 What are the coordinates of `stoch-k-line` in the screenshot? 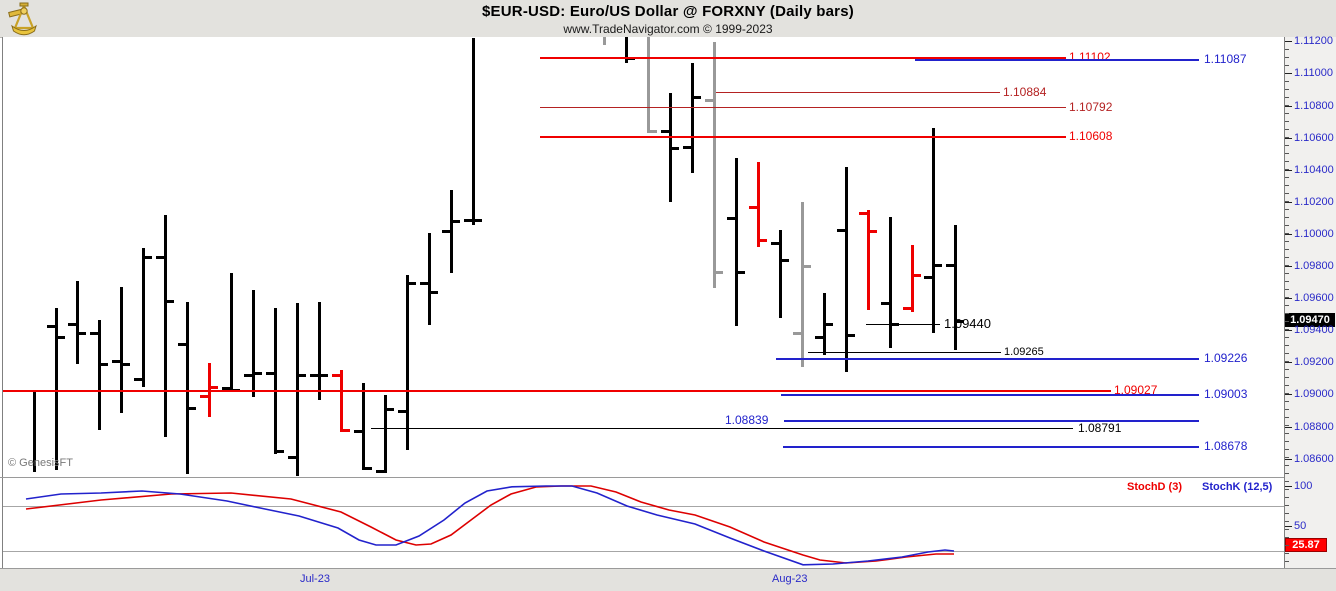 It's located at (490, 525).